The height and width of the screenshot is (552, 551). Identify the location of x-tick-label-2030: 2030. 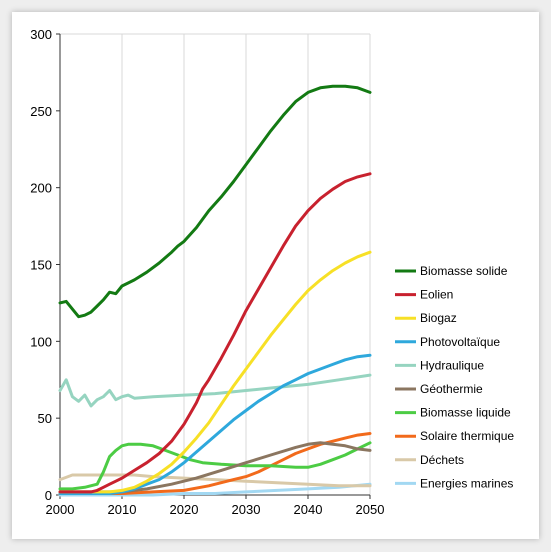
(246, 509).